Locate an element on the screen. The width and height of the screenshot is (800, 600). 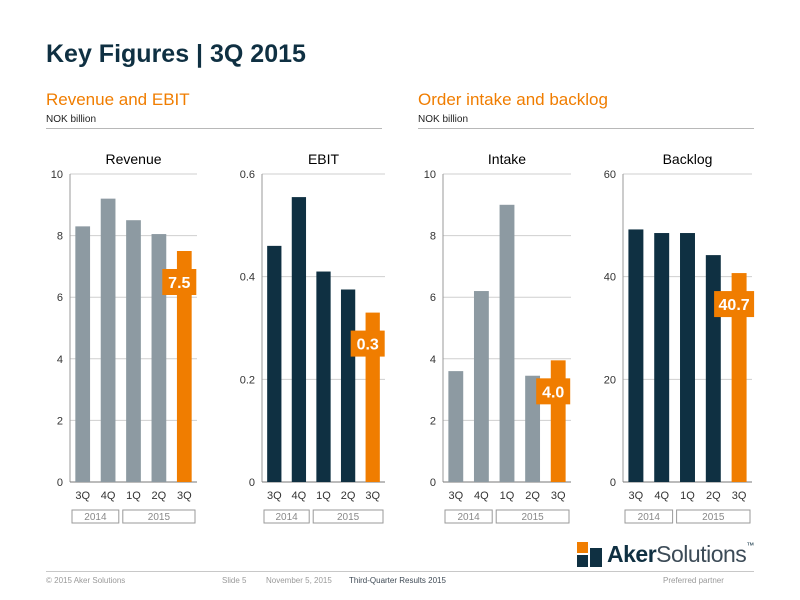
y-tick-label: 60 is located at coordinates (610, 175).